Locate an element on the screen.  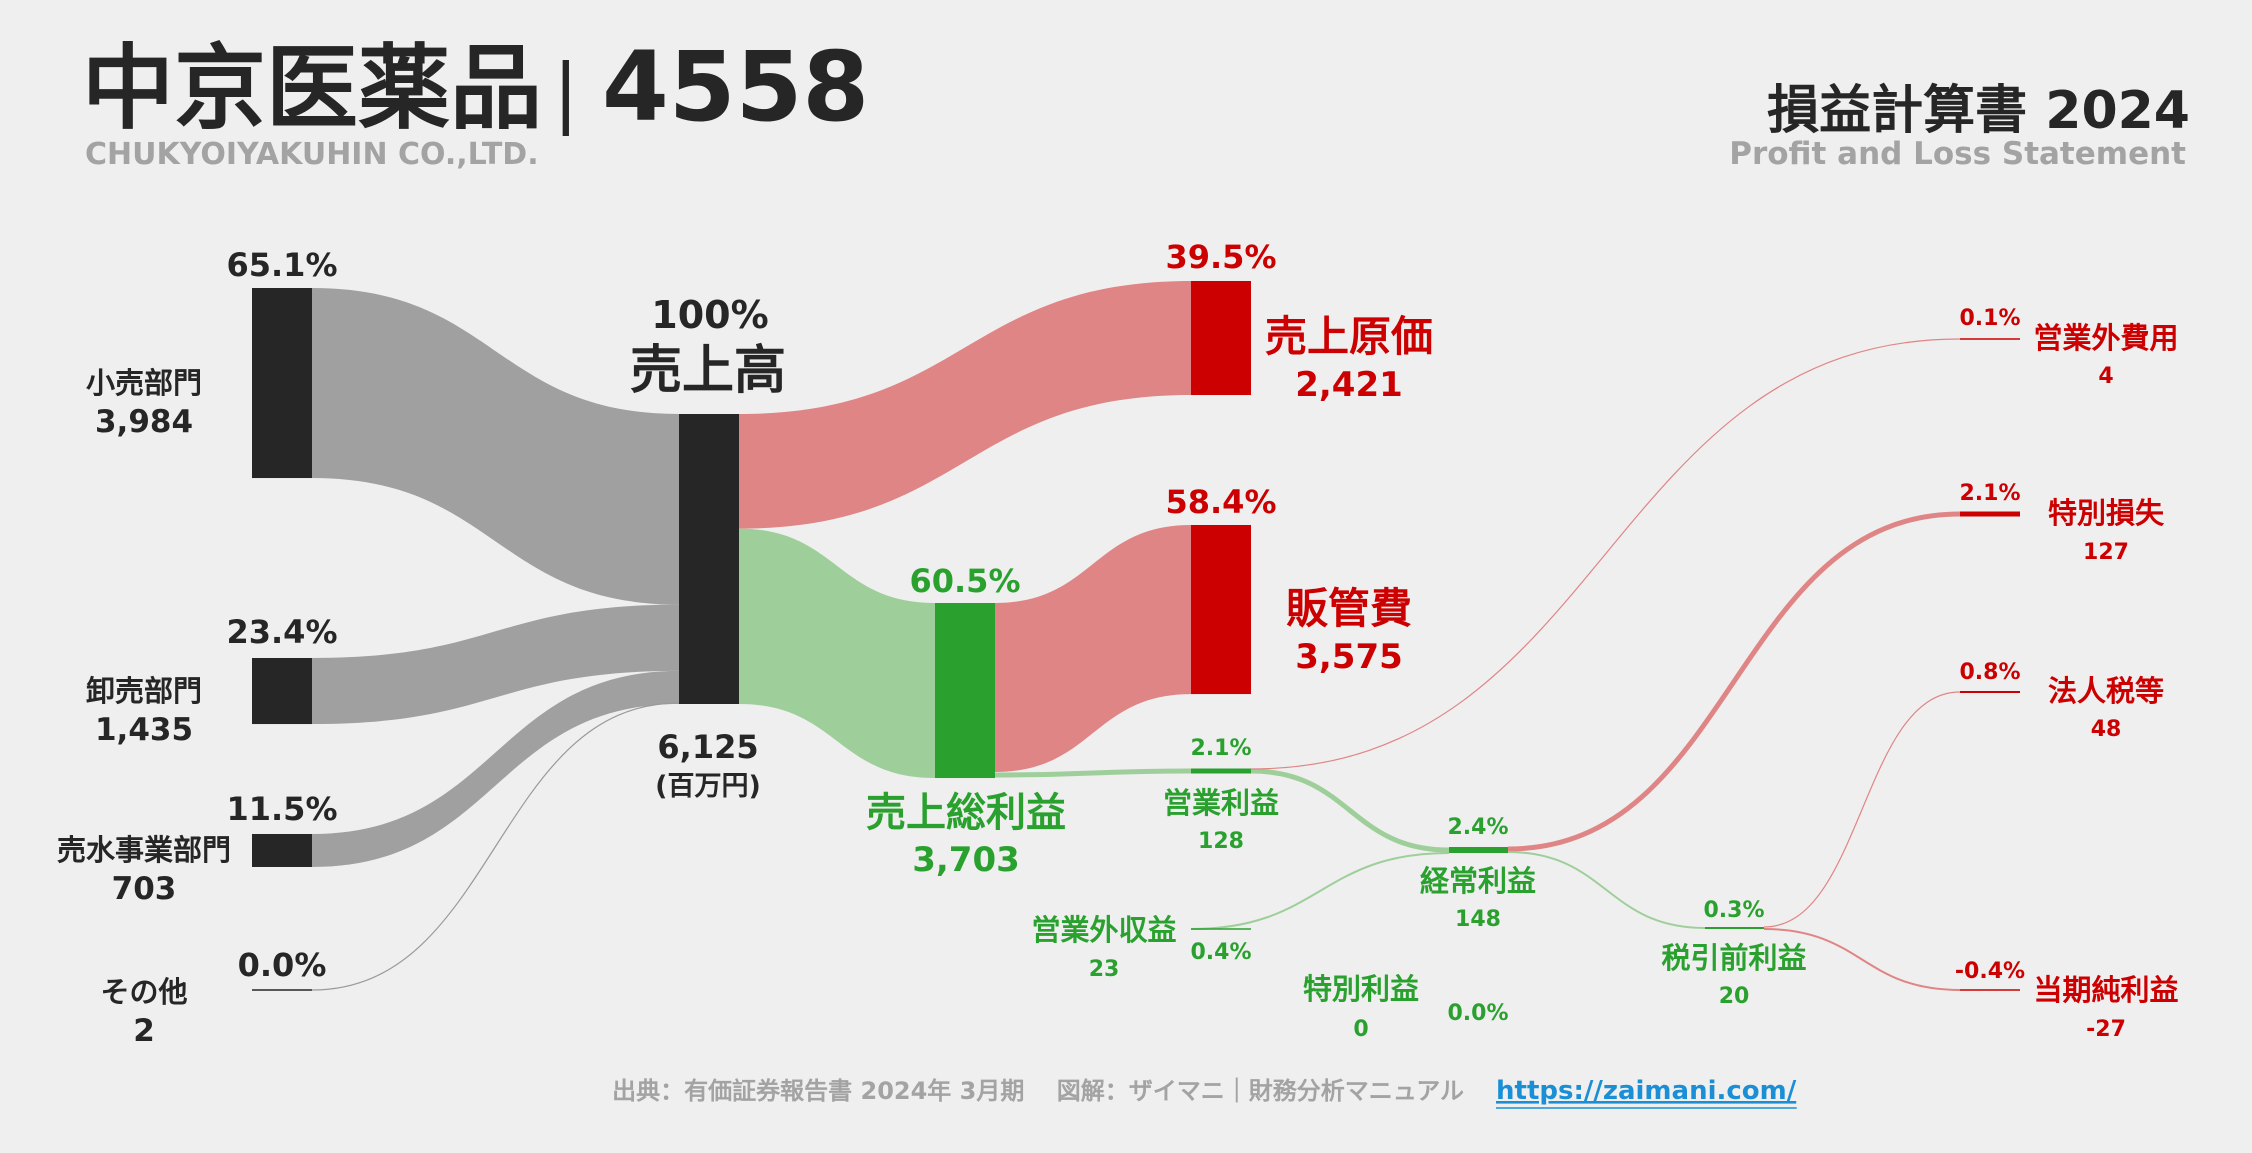
other-pct: 0.0% is located at coordinates (282, 965).